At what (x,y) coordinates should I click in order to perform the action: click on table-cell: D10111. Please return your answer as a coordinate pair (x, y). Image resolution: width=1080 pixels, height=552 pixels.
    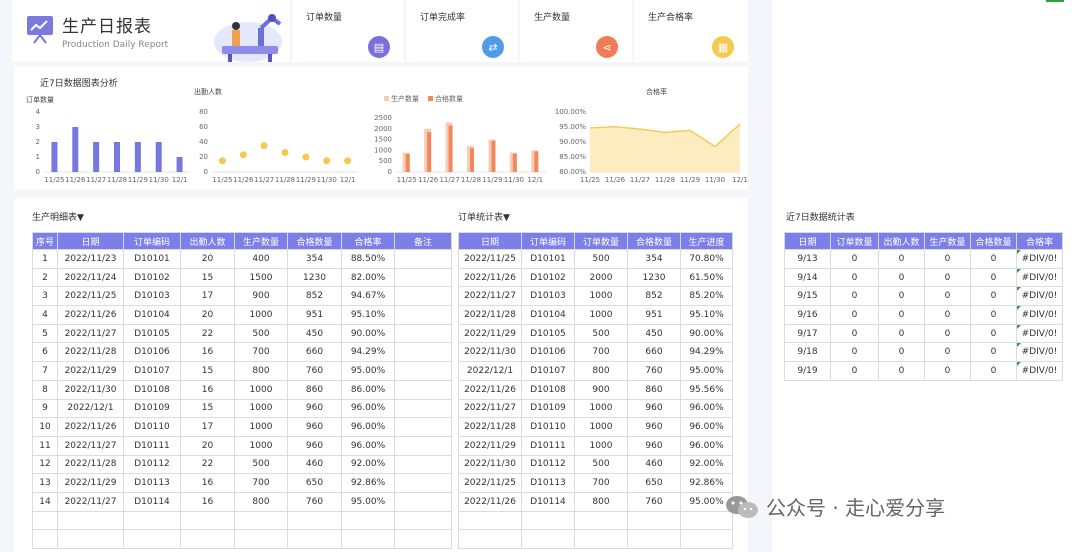
    Looking at the image, I should click on (548, 445).